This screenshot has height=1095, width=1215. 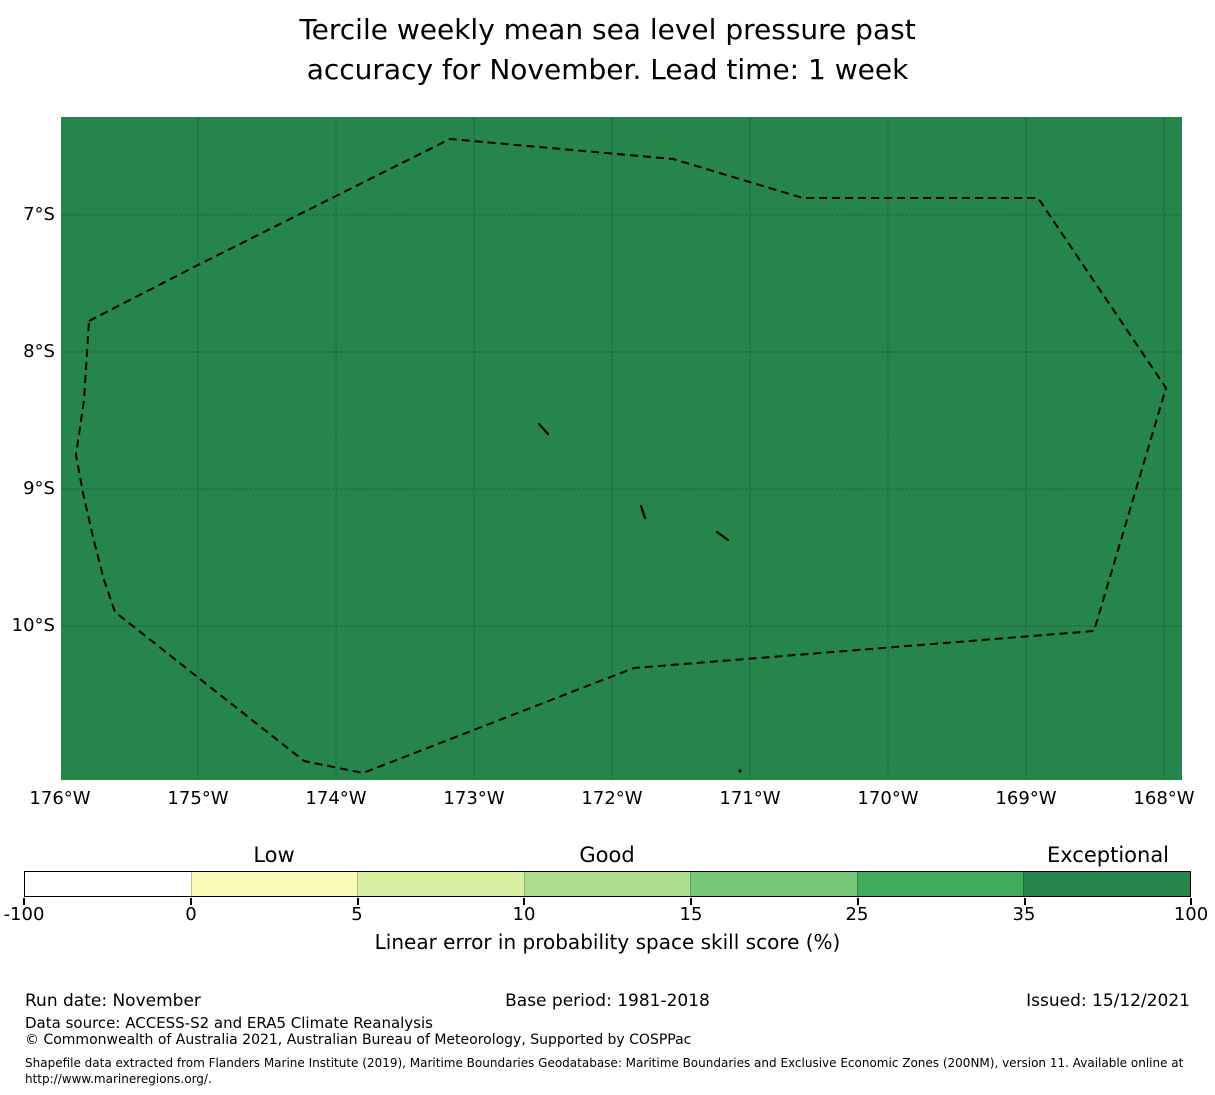 What do you see at coordinates (357, 914) in the screenshot?
I see `colorbar-tick-label: 5` at bounding box center [357, 914].